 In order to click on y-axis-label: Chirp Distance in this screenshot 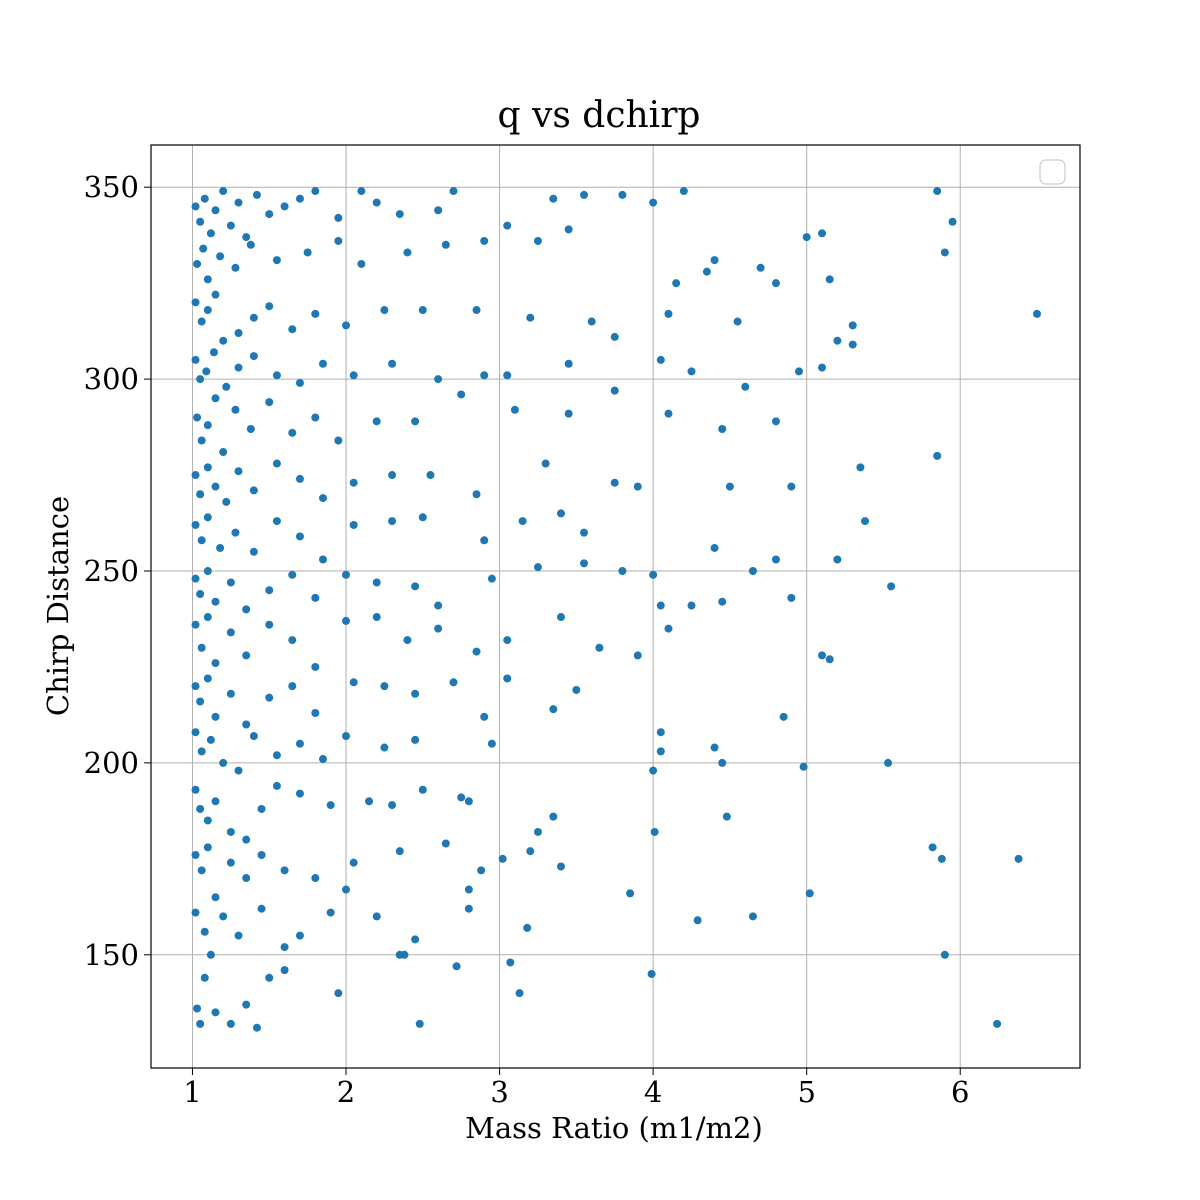, I will do `click(58, 606)`.